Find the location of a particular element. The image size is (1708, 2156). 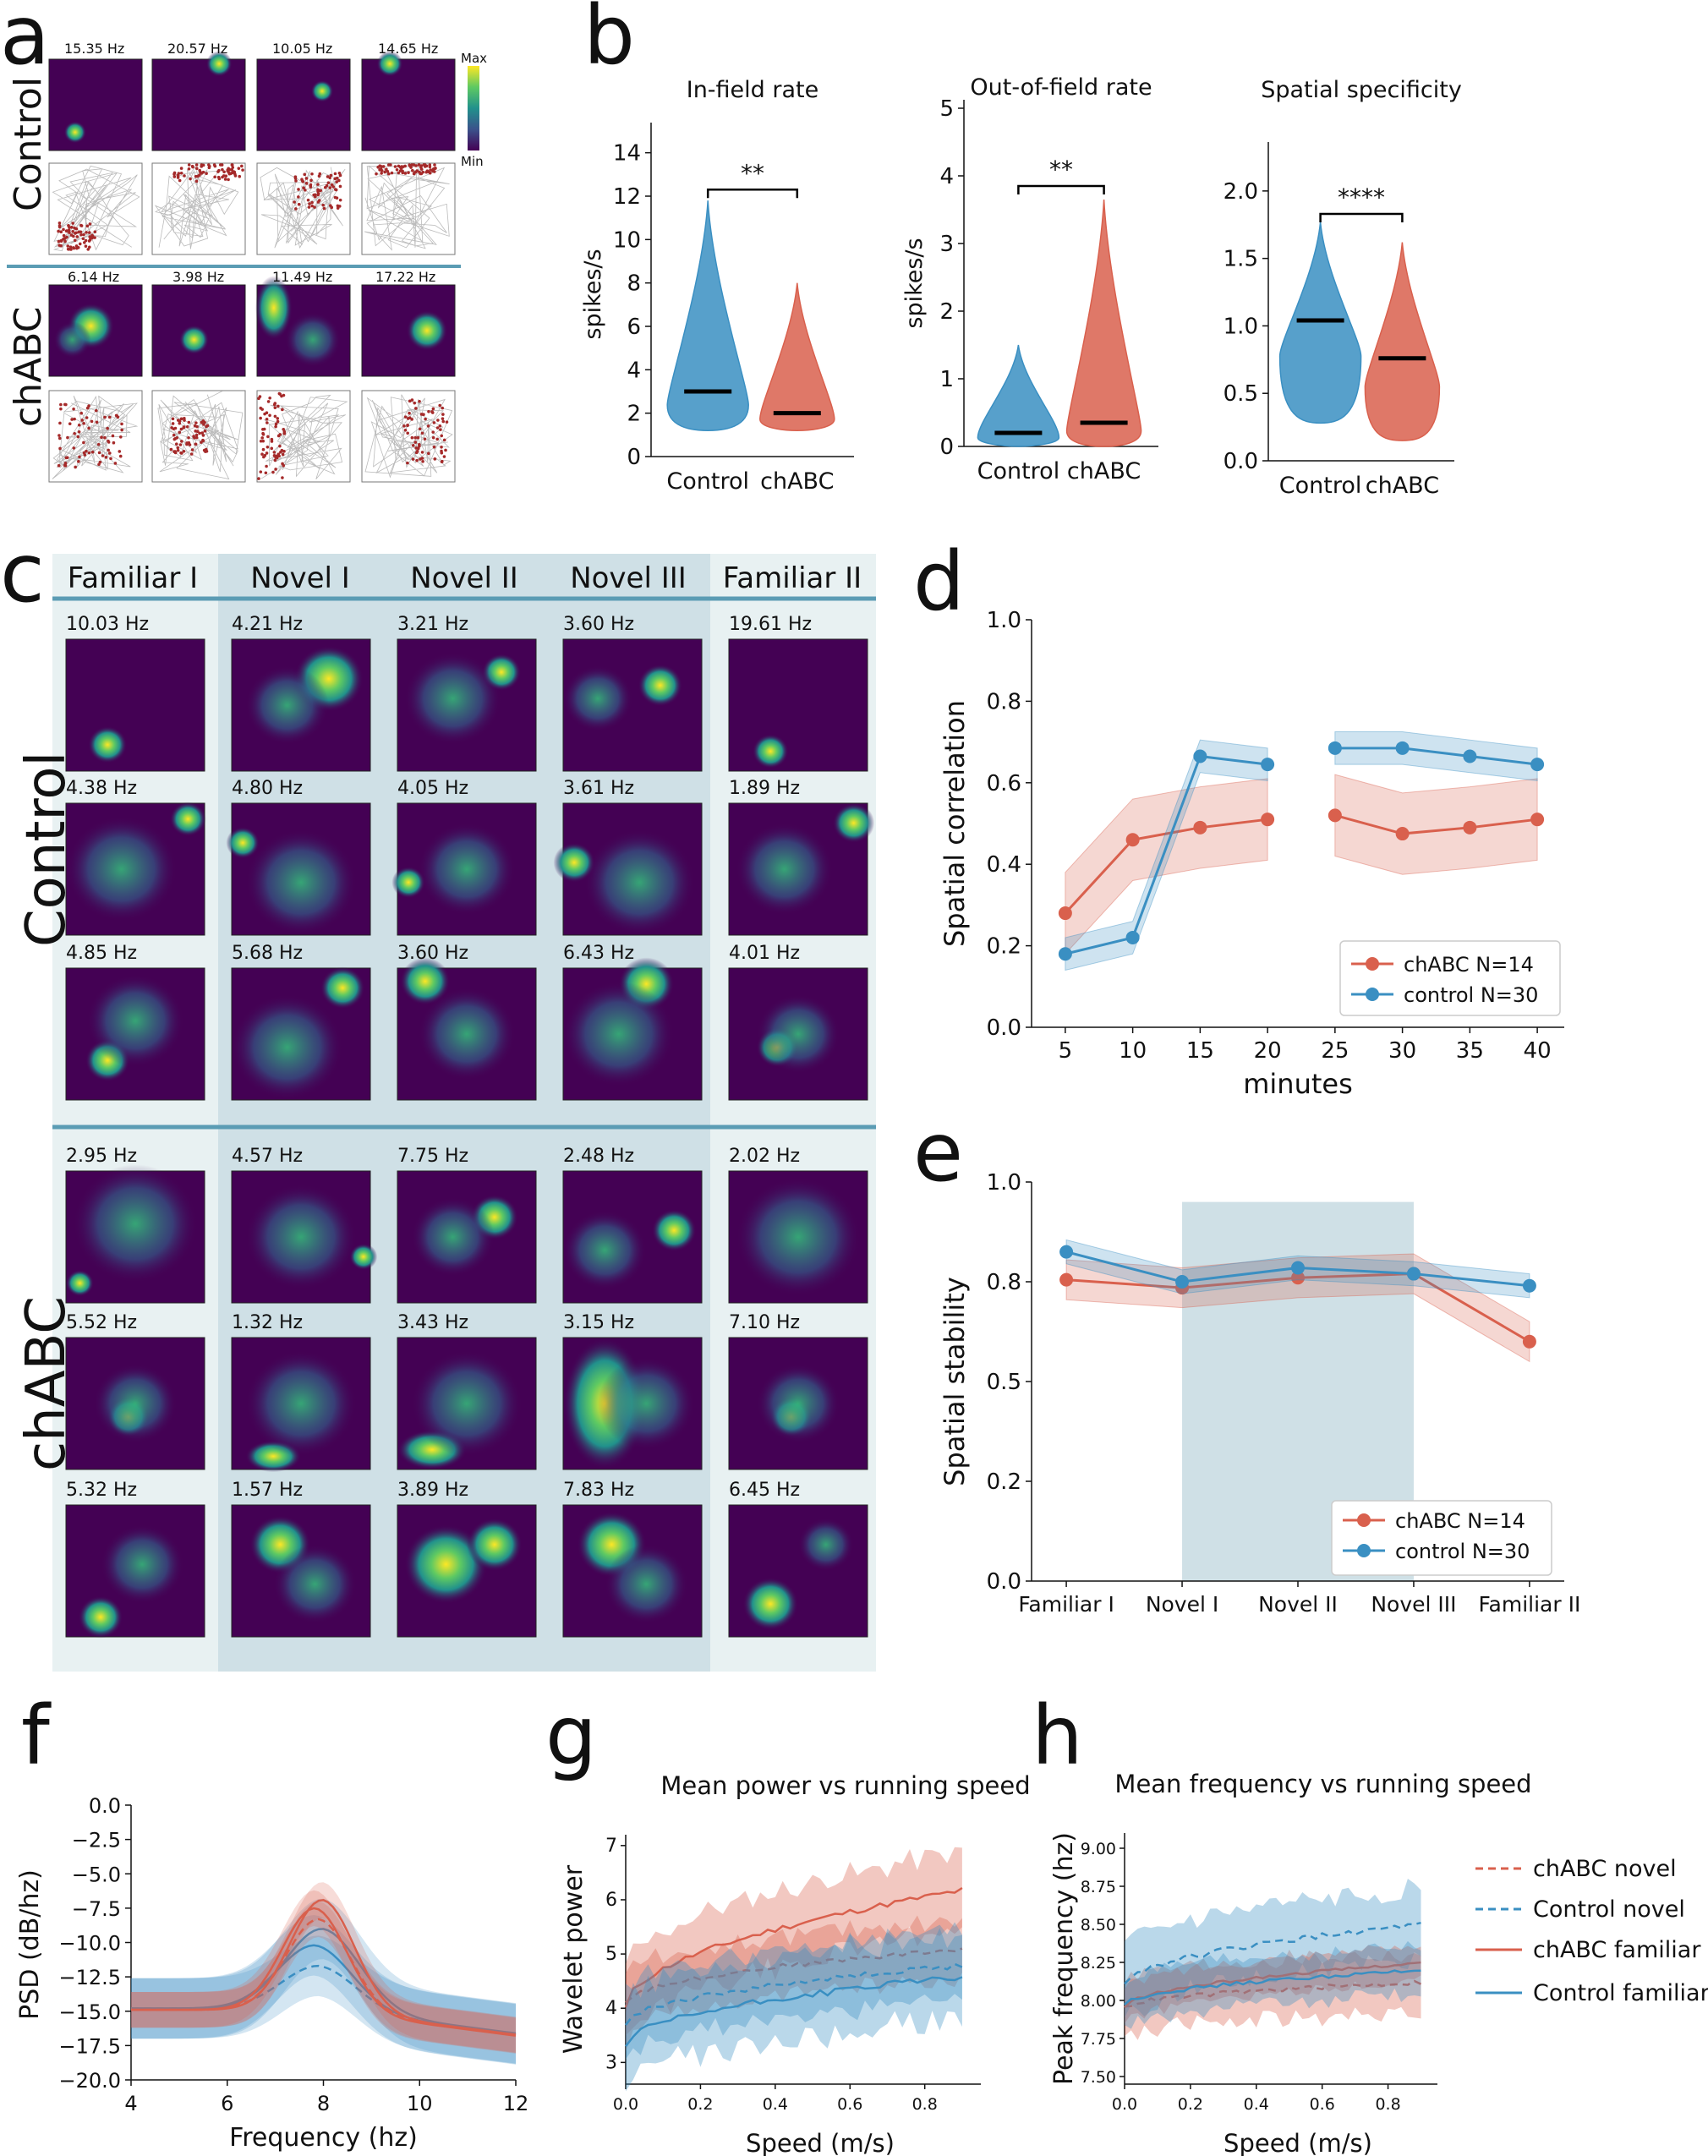

y-tick-label: 4 is located at coordinates (634, 370).